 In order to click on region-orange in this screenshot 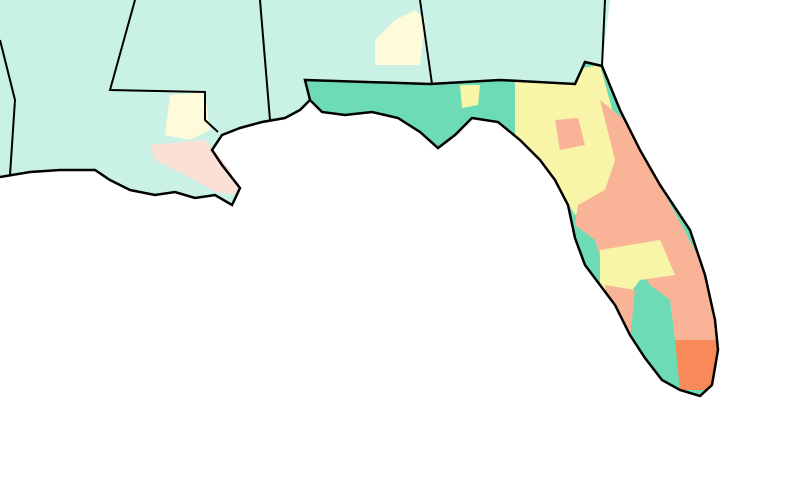, I will do `click(696, 365)`.